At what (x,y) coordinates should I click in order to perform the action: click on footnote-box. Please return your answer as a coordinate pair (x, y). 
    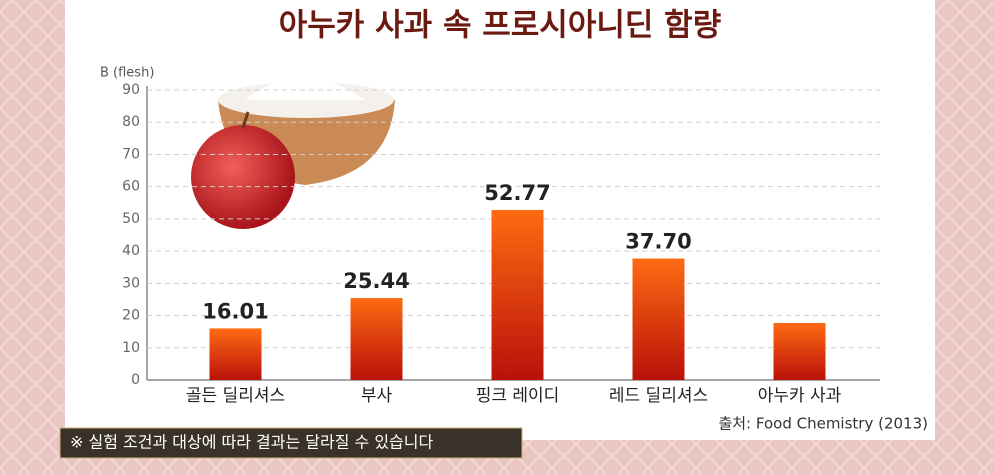
    Looking at the image, I should click on (291, 443).